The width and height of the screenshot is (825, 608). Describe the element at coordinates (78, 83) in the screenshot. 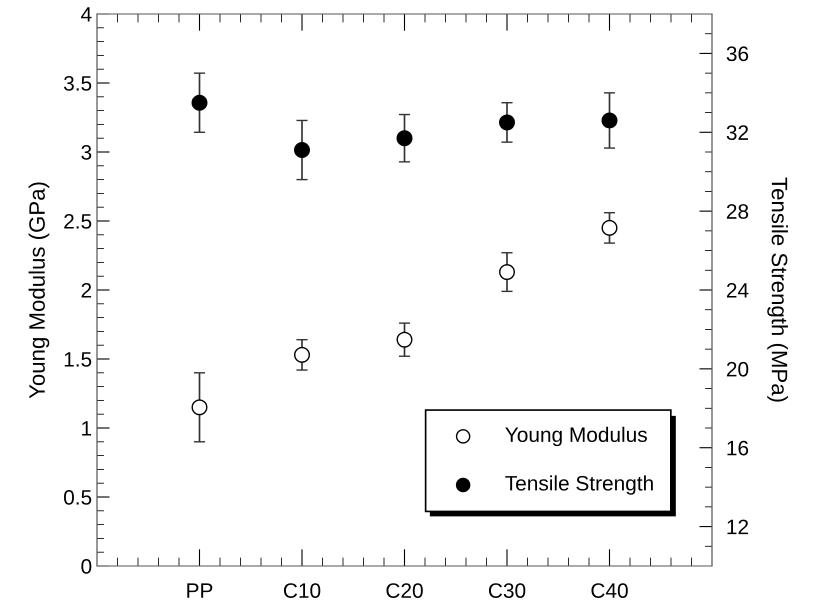

I see `y-tick-label: 3.5` at that location.